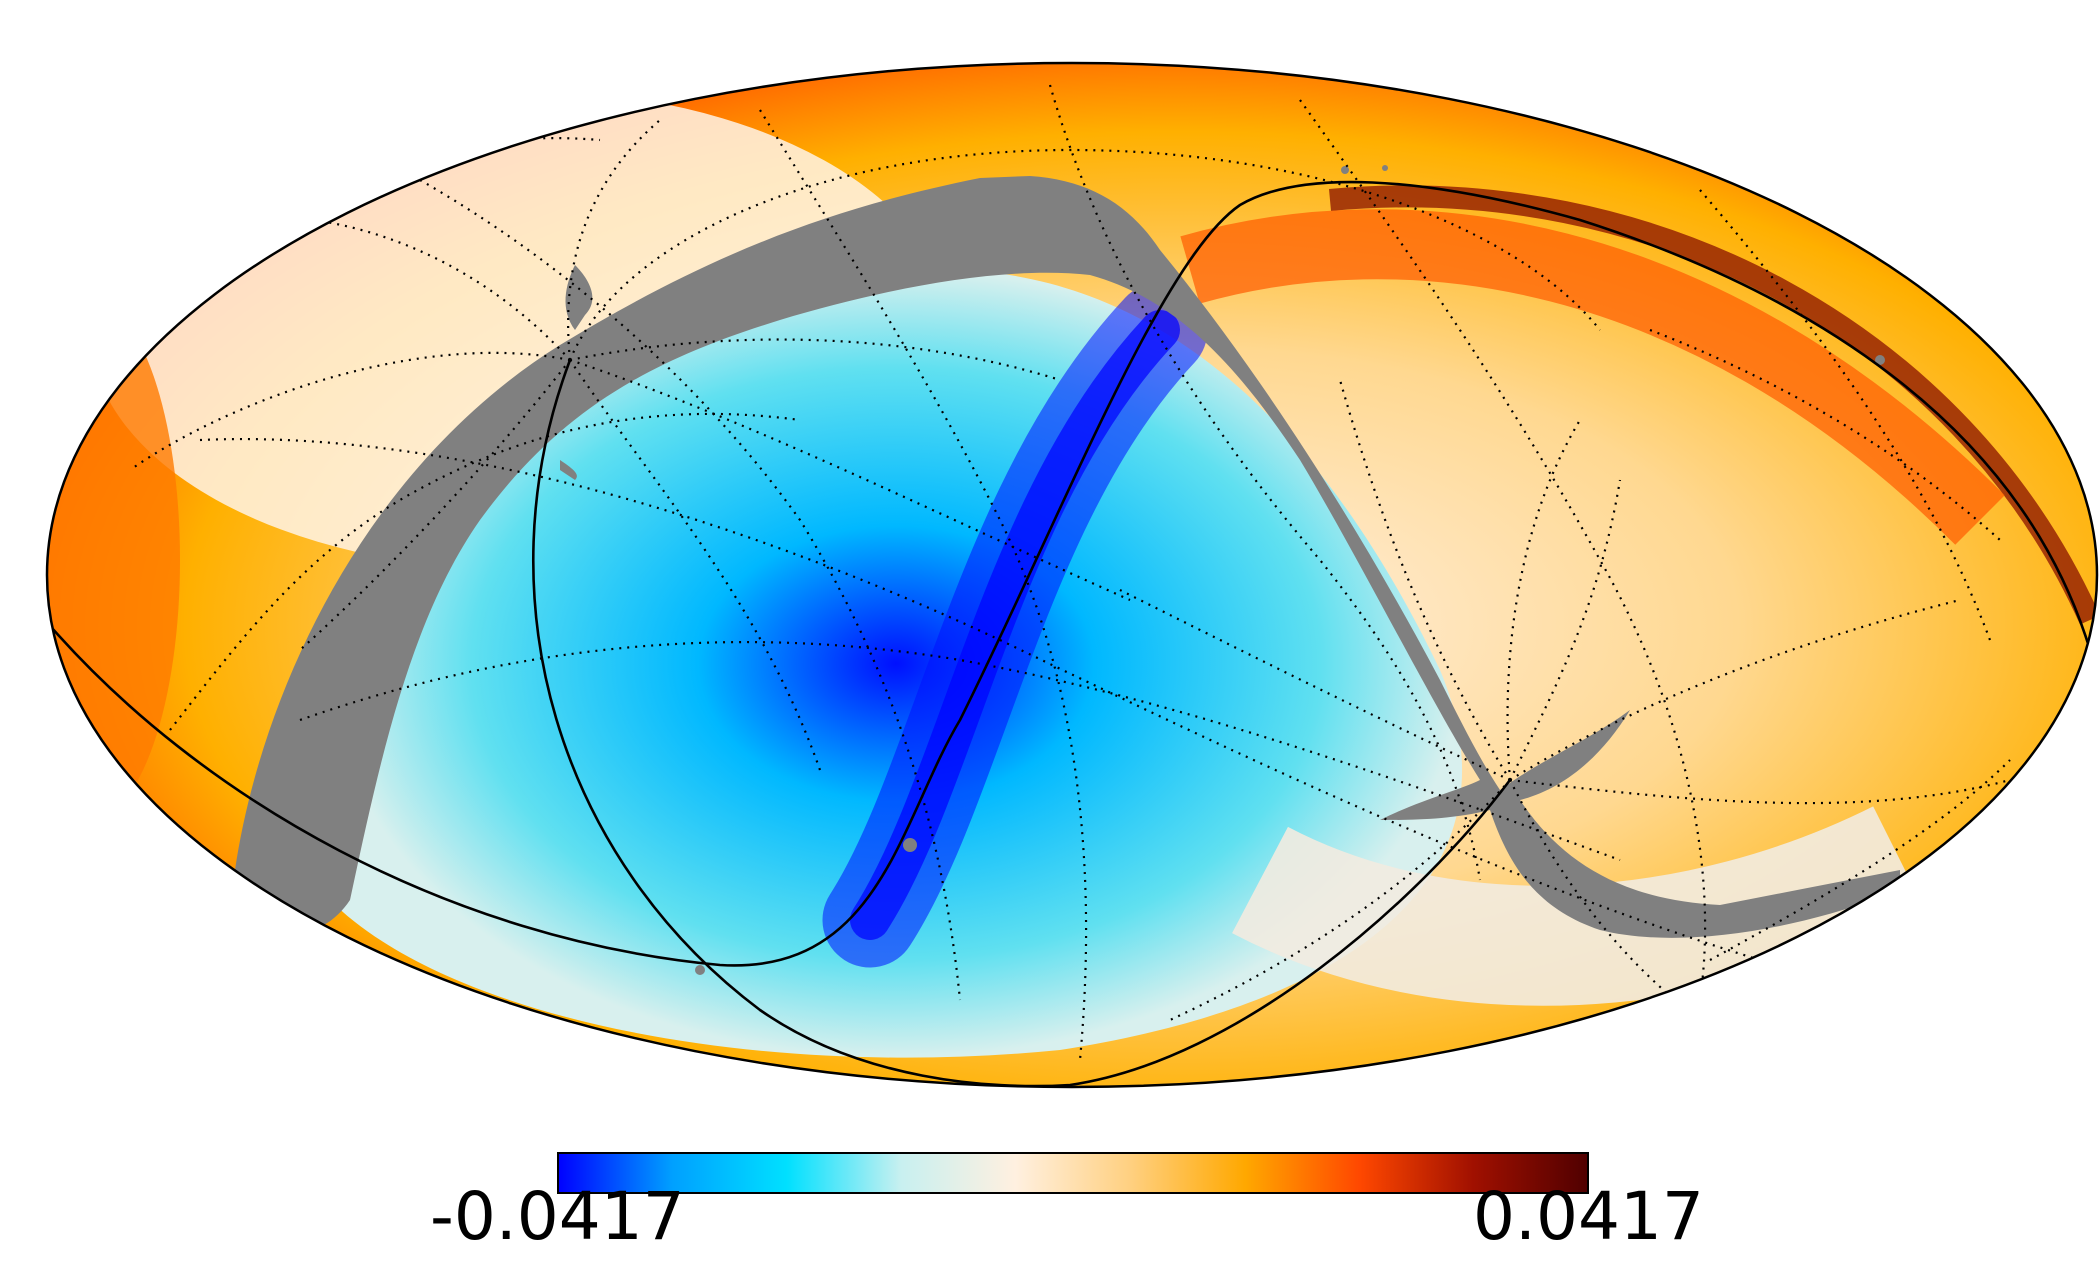  Describe the element at coordinates (557, 1216) in the screenshot. I see `colorbar-min-label: -0.0417` at that location.